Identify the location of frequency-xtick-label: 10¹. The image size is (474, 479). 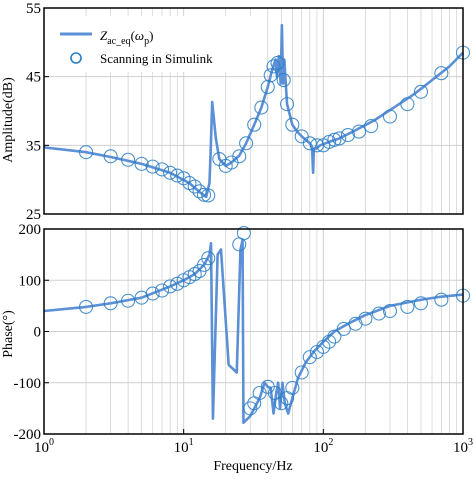
(184, 446).